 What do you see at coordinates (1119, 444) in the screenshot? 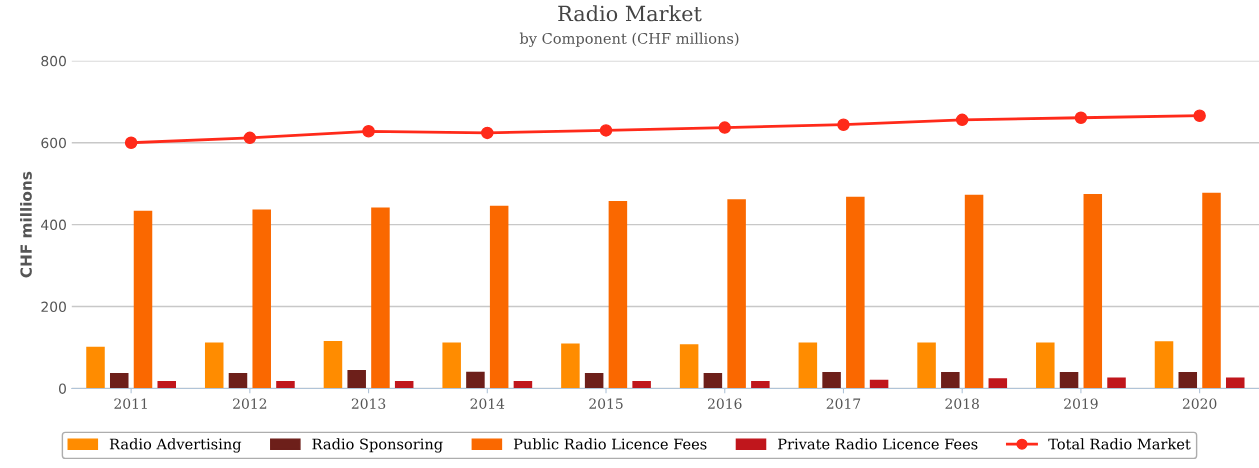
I see `legend-label: Total Radio Market` at bounding box center [1119, 444].